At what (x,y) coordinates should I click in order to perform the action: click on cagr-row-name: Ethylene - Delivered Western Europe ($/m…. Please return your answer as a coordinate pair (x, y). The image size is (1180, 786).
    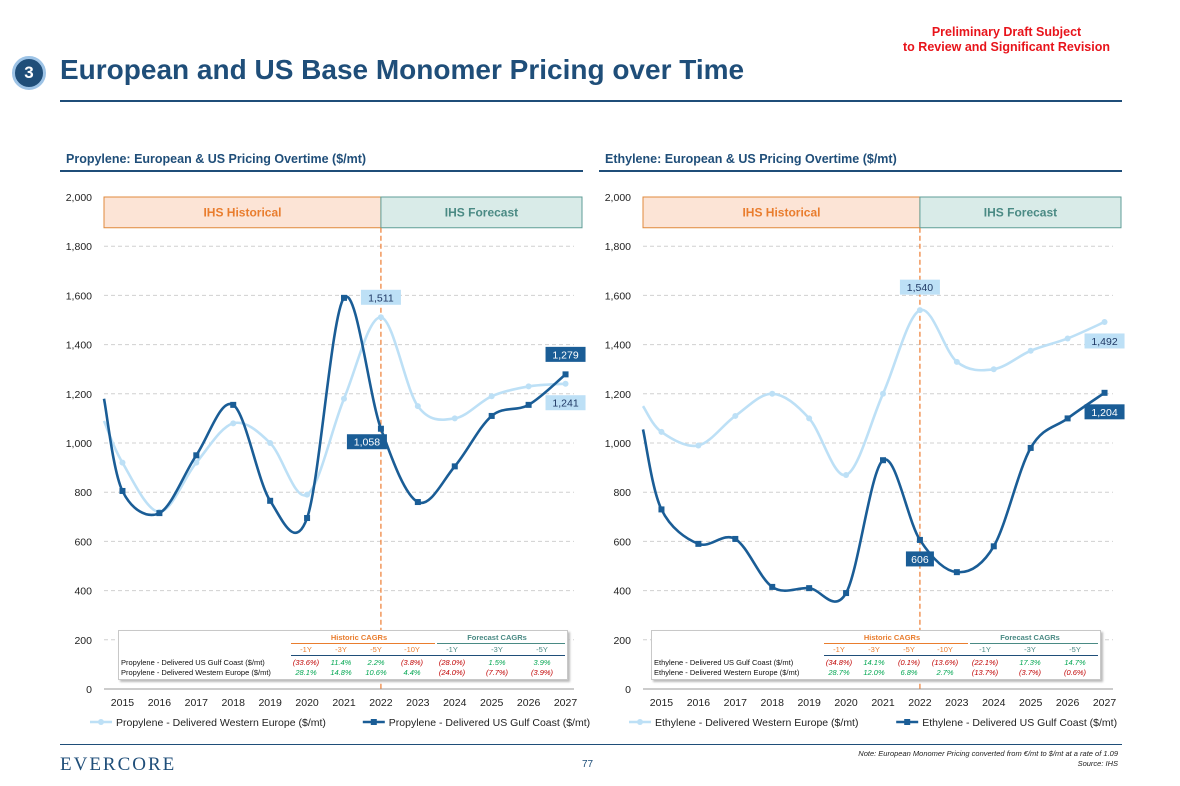
    Looking at the image, I should click on (727, 672).